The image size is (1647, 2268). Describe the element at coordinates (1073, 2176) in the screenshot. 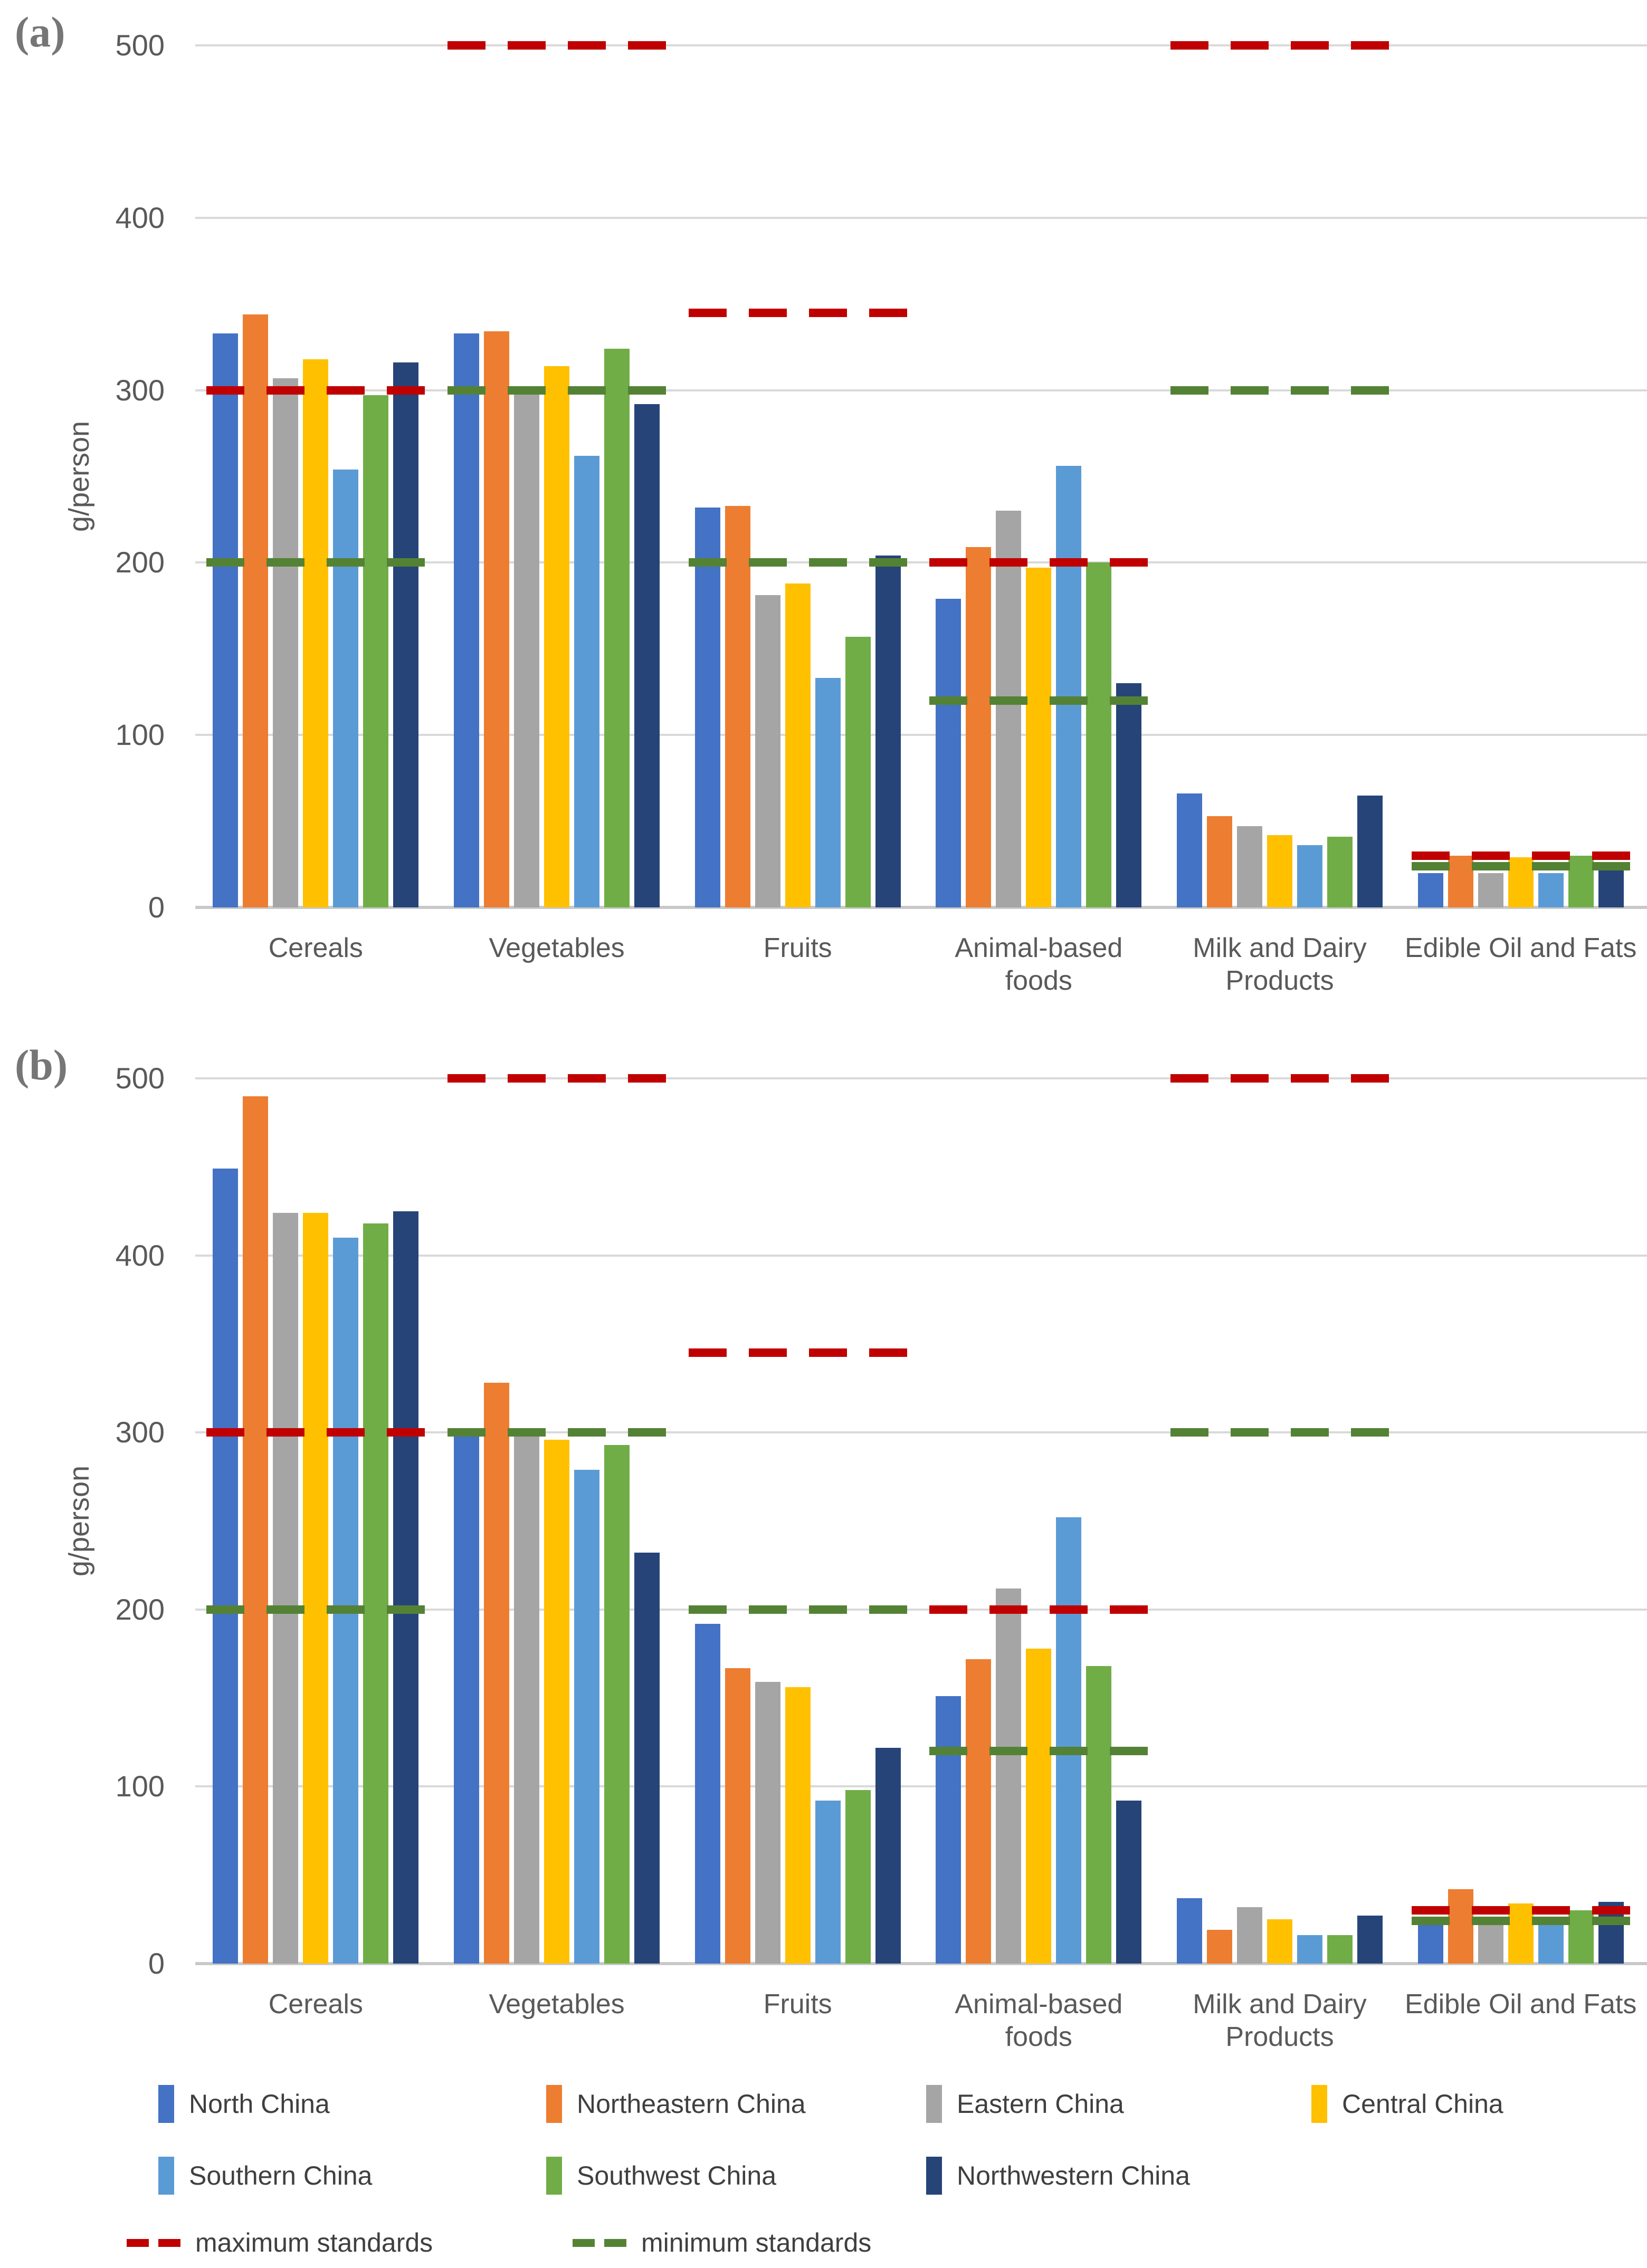

I see `legend-item-label: Northwestern China` at that location.